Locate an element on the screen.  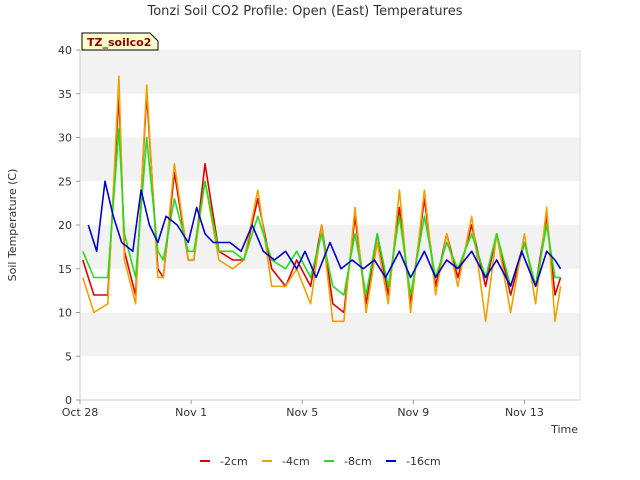
legend-label: -4cm is located at coordinates (296, 461).